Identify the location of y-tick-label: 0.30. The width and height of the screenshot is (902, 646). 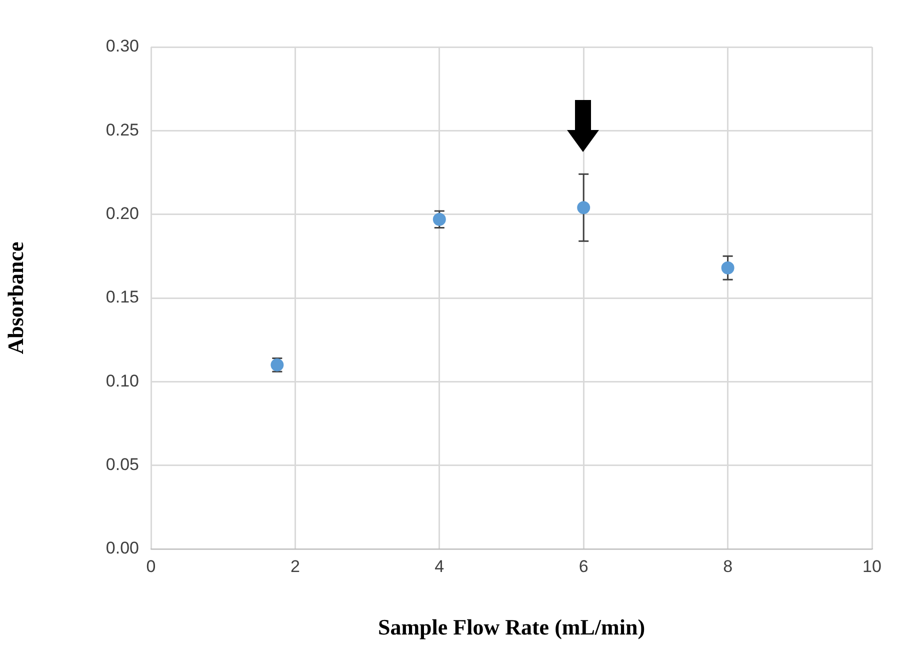
(122, 46).